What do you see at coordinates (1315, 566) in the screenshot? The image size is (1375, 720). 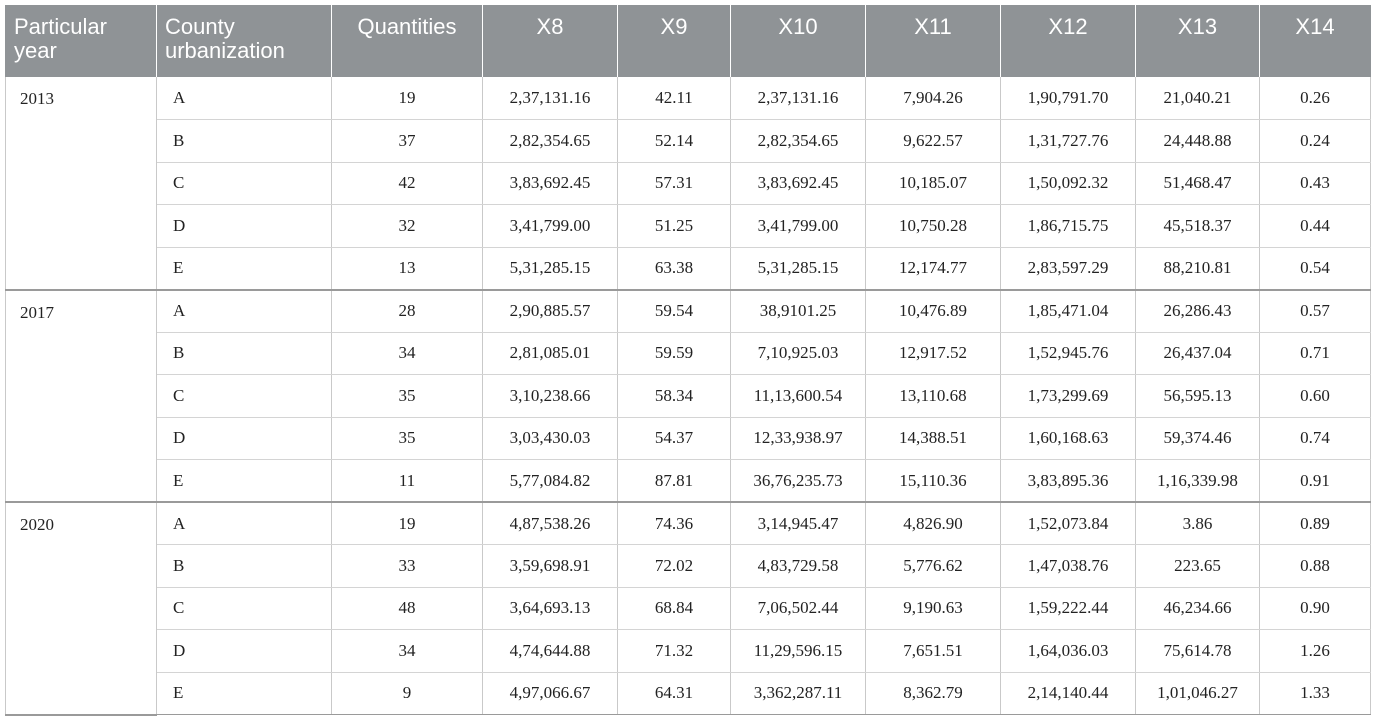 I see `x14-cell: 0.88` at bounding box center [1315, 566].